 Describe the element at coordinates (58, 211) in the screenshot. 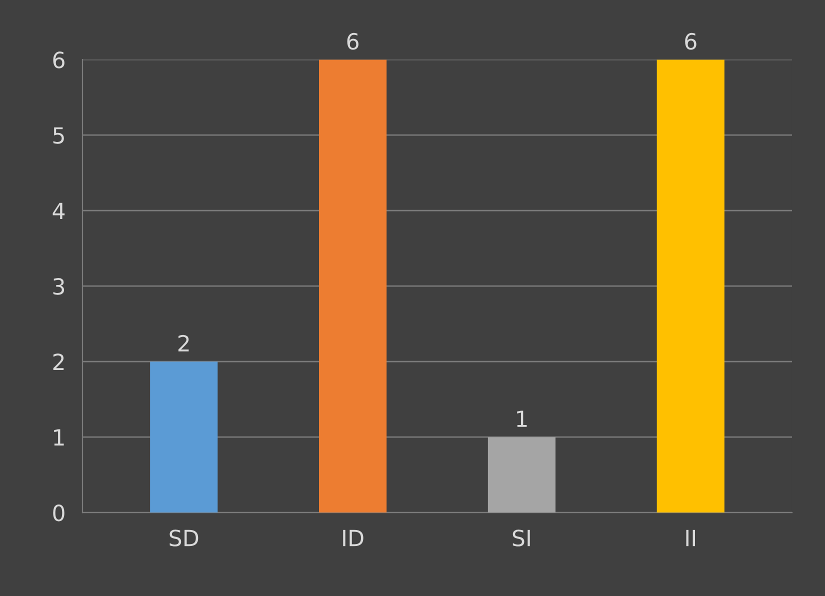

I see `y-tick-label: 4` at that location.